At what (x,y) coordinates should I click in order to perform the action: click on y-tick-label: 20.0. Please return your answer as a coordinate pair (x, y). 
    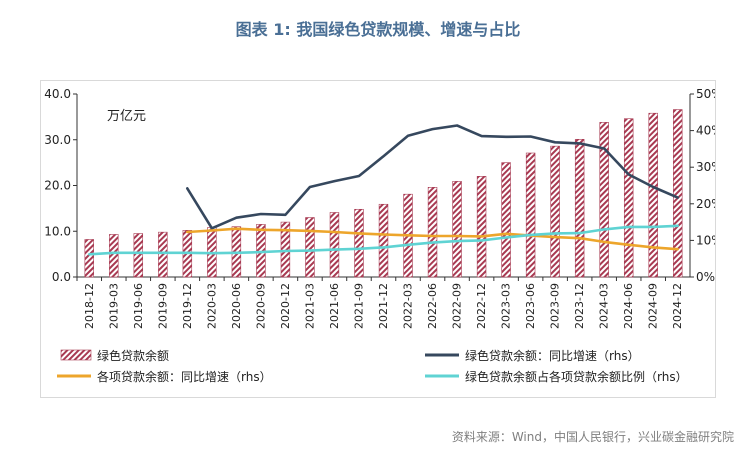
    Looking at the image, I should click on (57, 186).